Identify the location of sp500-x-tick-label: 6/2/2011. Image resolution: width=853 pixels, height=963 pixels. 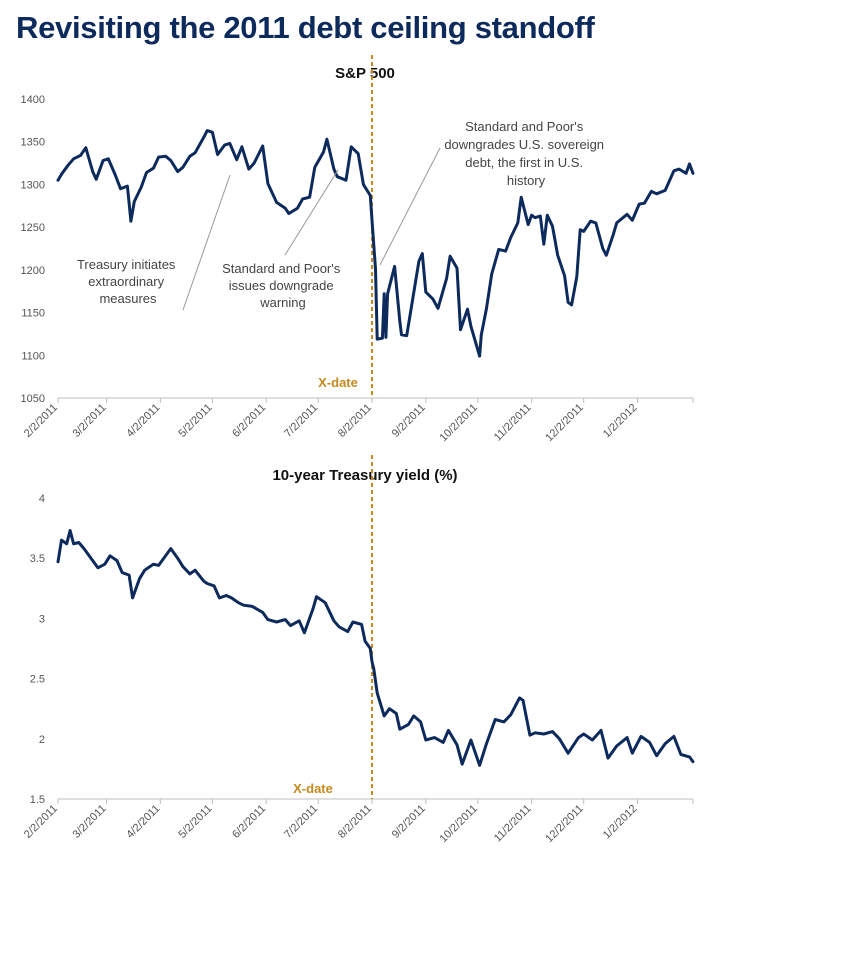
(249, 421).